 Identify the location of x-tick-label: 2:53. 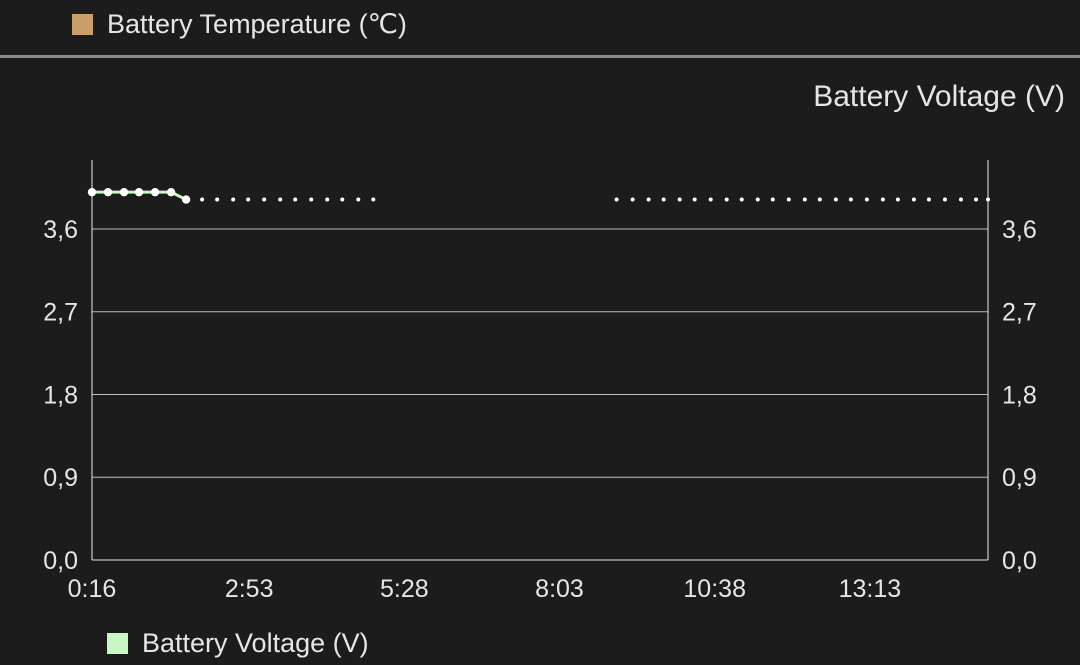
(249, 589).